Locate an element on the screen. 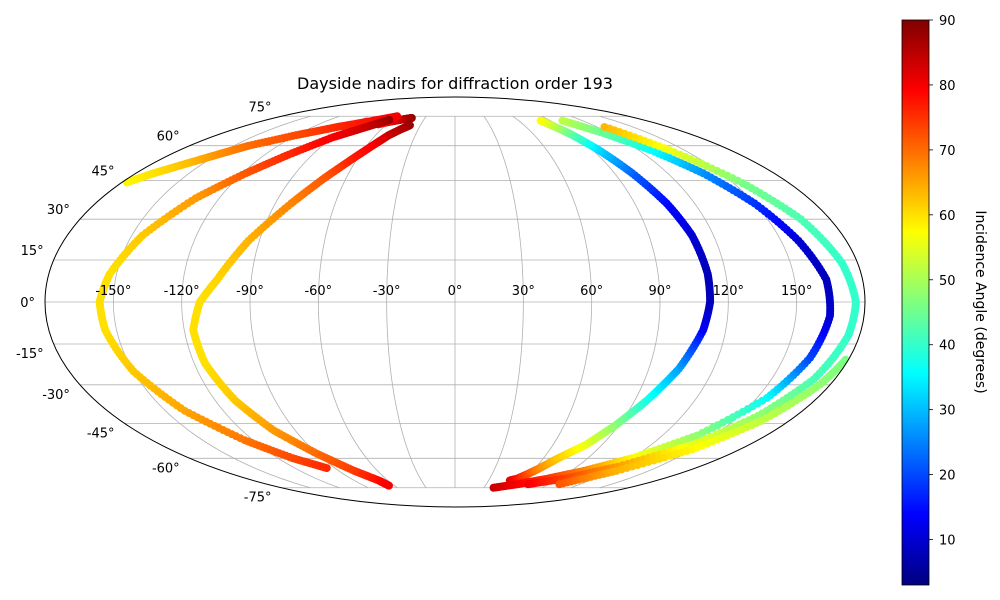  colorbar-tick-label: 10 is located at coordinates (947, 541).